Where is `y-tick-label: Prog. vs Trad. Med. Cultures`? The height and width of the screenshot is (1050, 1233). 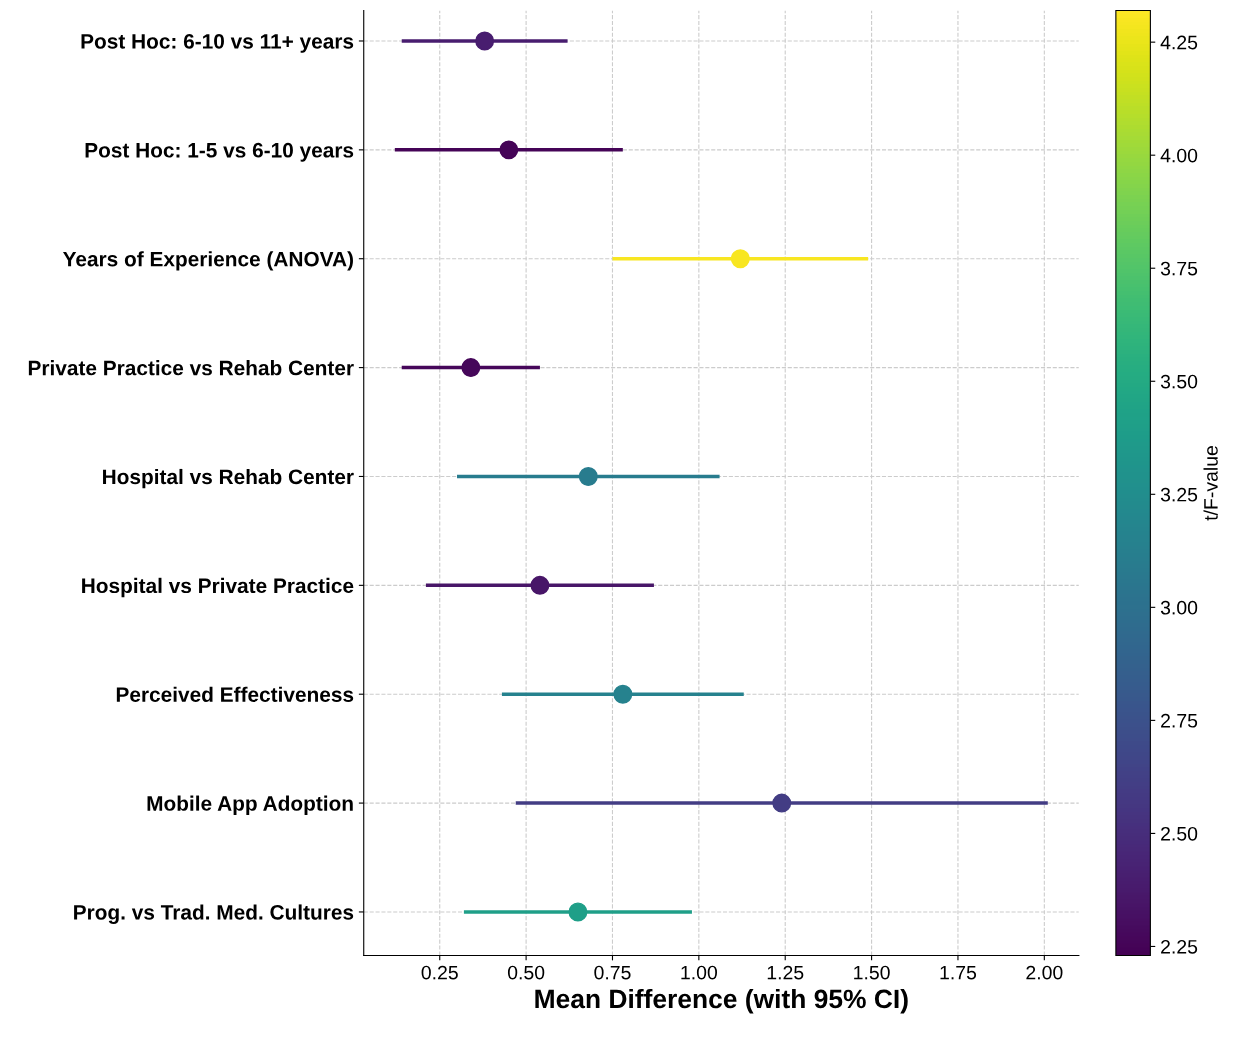 y-tick-label: Prog. vs Trad. Med. Cultures is located at coordinates (214, 914).